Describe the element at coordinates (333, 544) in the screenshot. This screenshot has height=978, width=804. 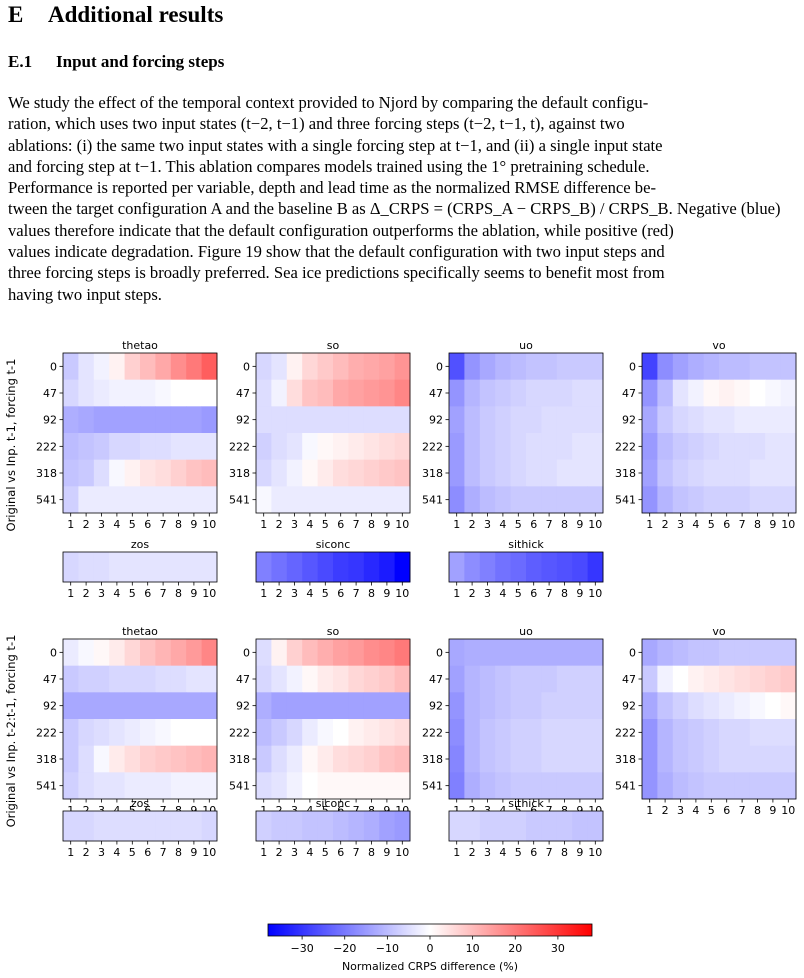
I see `panel-title: siconc` at that location.